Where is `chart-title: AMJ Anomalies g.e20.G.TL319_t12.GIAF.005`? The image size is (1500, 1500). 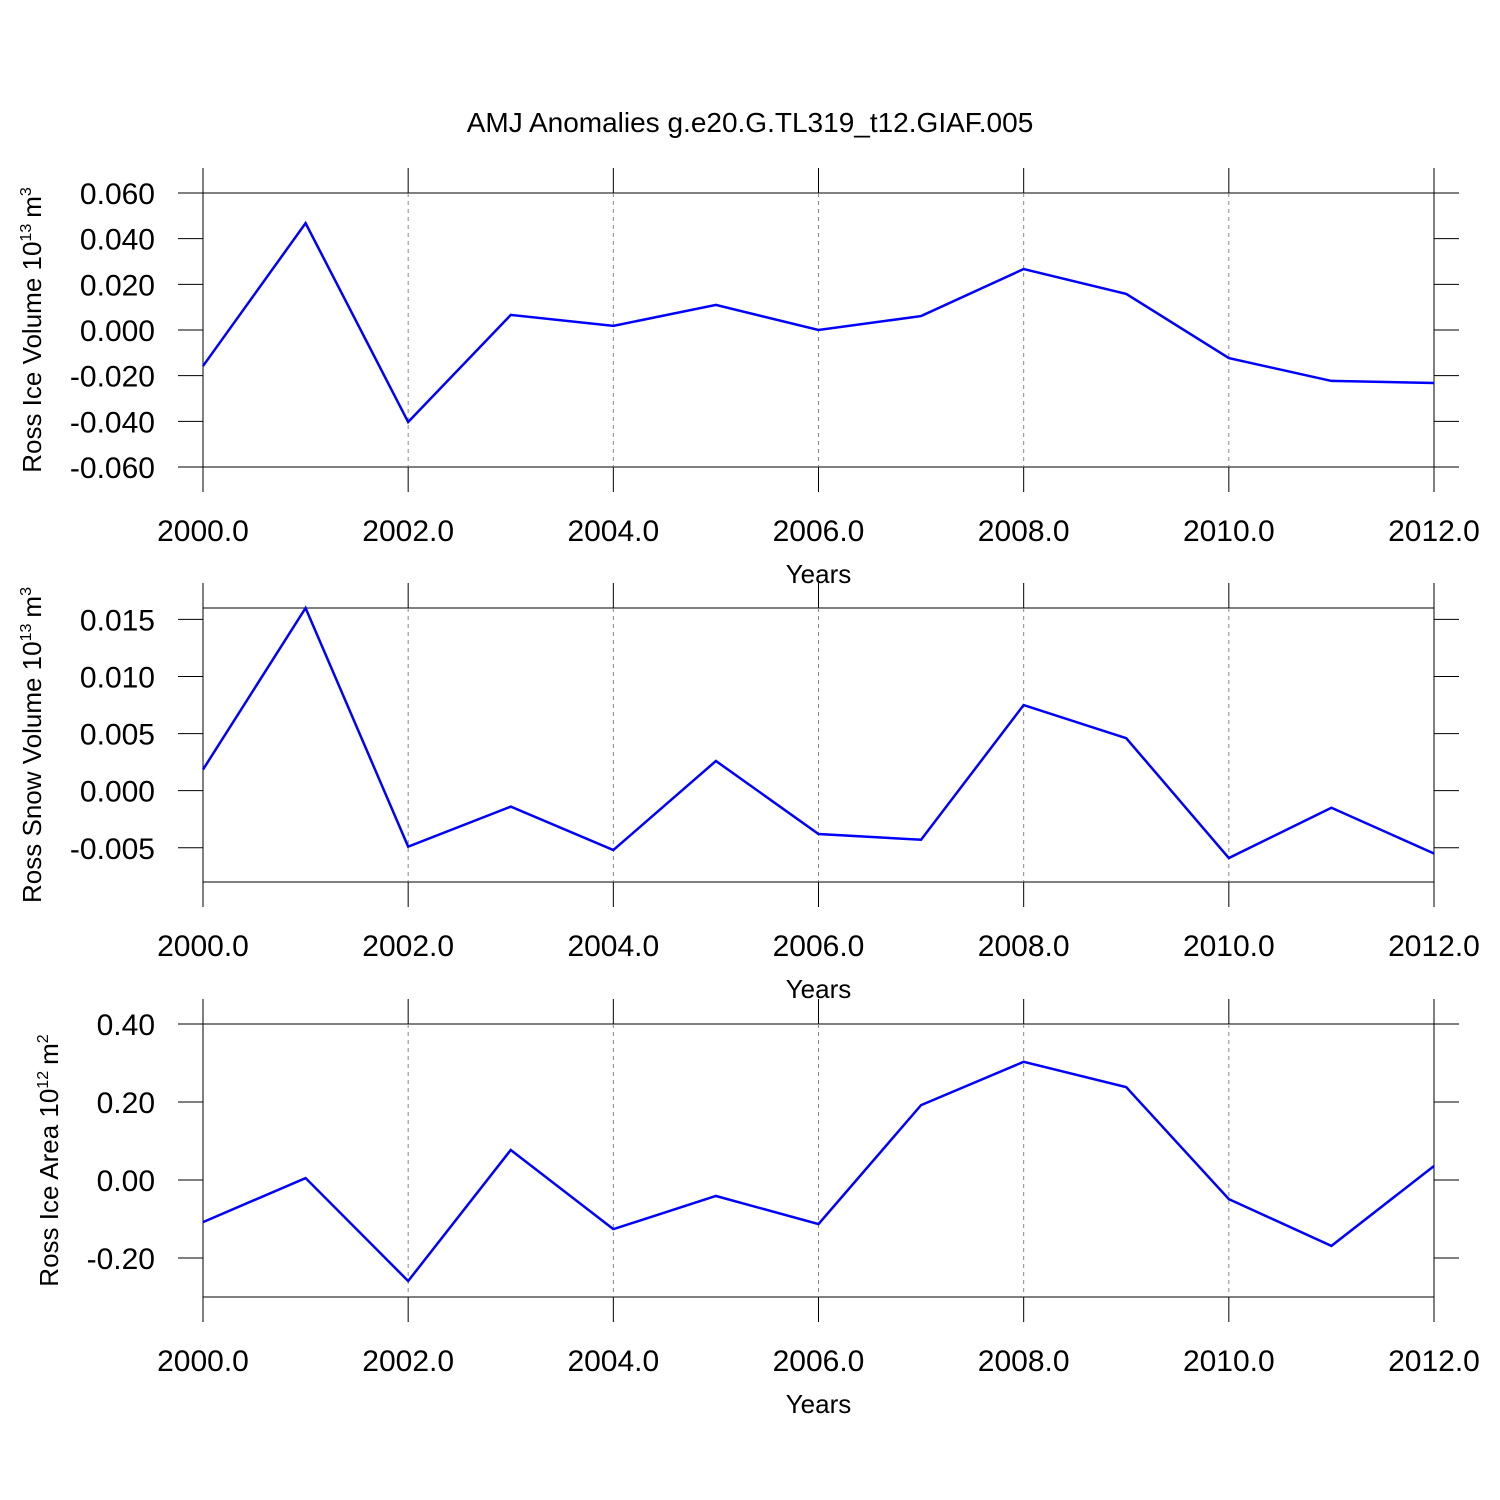 chart-title: AMJ Anomalies g.e20.G.TL319_t12.GIAF.005 is located at coordinates (750, 122).